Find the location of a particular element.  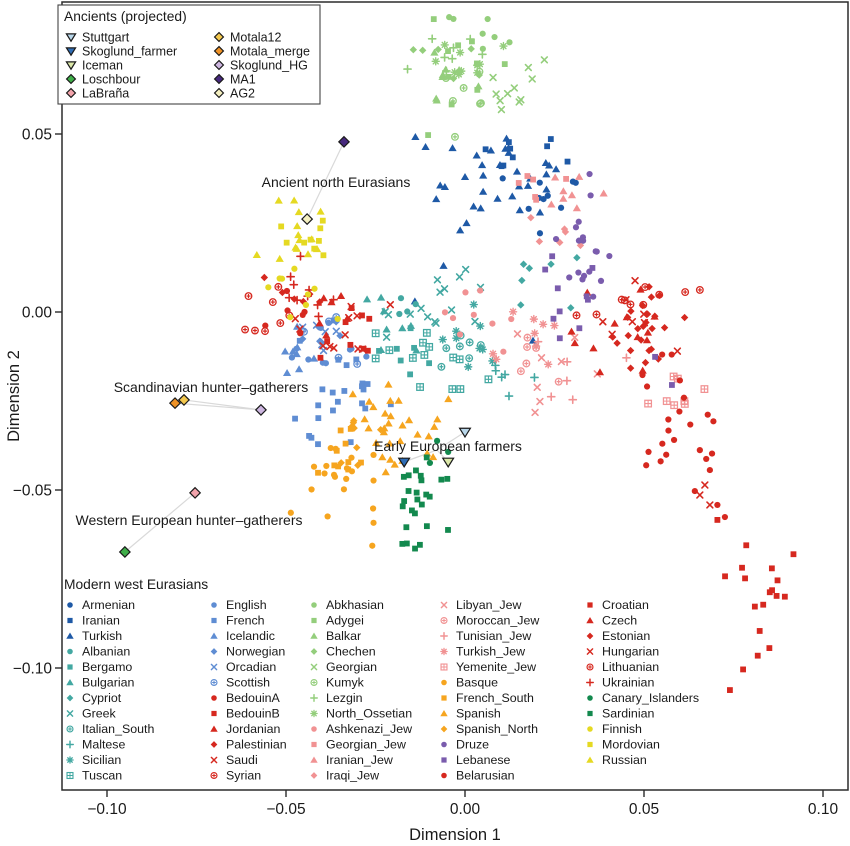

legend-item-Chechen: Chechen is located at coordinates (343, 652).